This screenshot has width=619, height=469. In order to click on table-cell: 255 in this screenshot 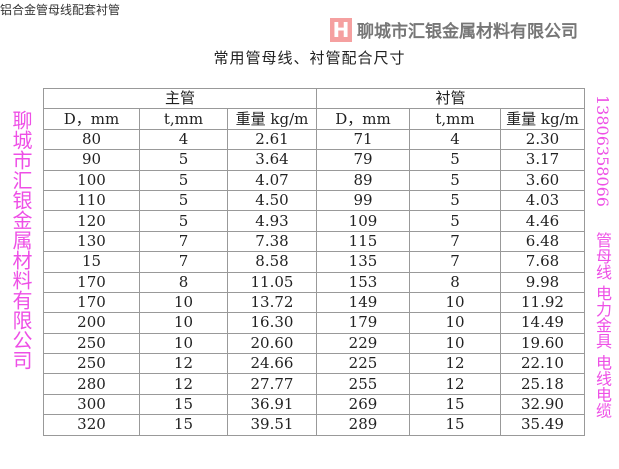, I will do `click(363, 384)`.